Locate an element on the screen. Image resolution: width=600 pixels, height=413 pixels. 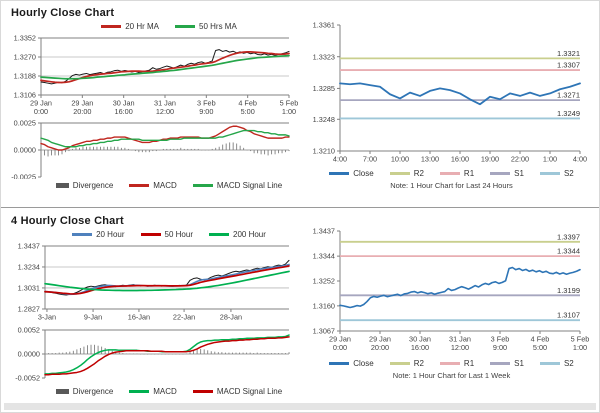
legend-label: 50 Hrs MA is located at coordinates (218, 26).